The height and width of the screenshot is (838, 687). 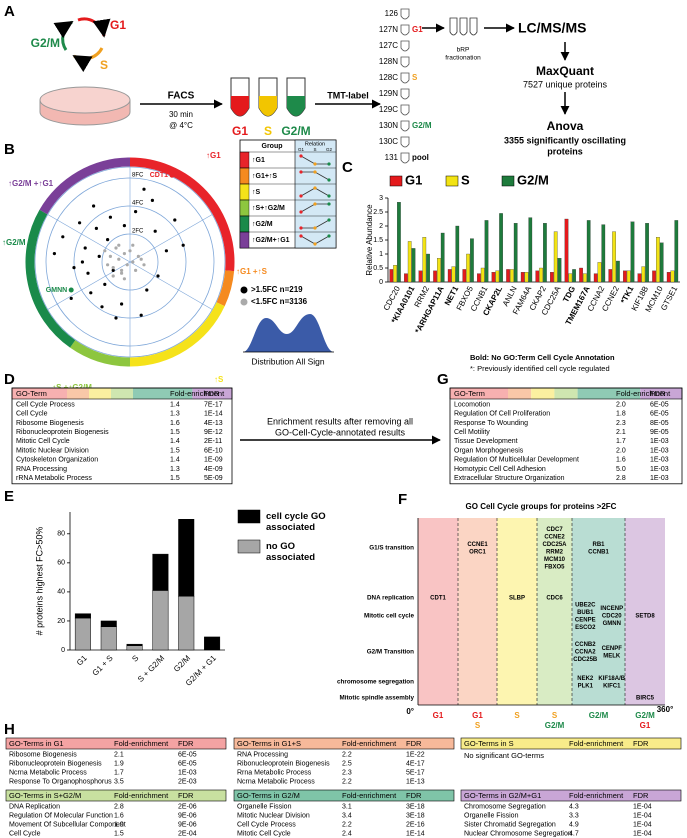 I want to click on table-cell: 2E-03, so click(x=187, y=781).